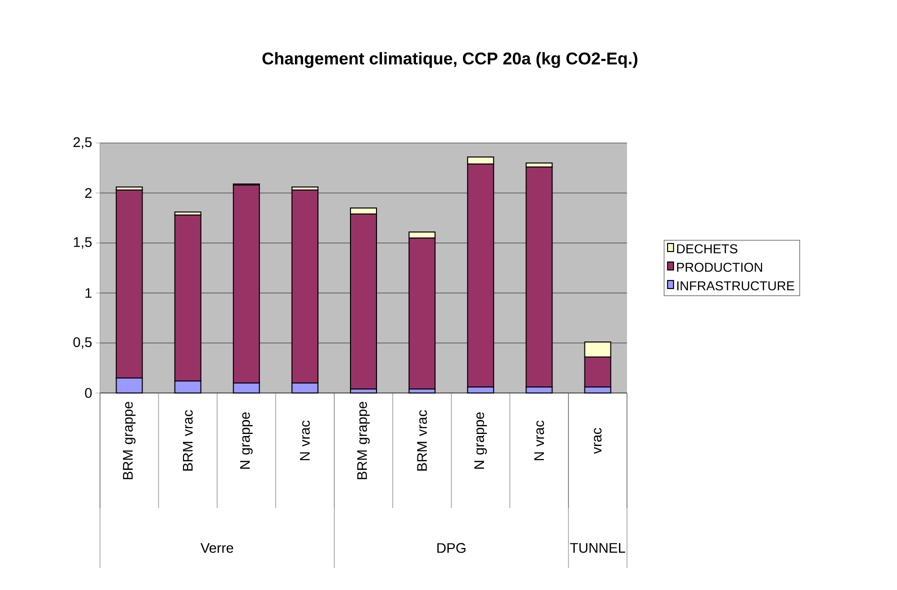  I want to click on x-tick-label: vrac, so click(598, 441).